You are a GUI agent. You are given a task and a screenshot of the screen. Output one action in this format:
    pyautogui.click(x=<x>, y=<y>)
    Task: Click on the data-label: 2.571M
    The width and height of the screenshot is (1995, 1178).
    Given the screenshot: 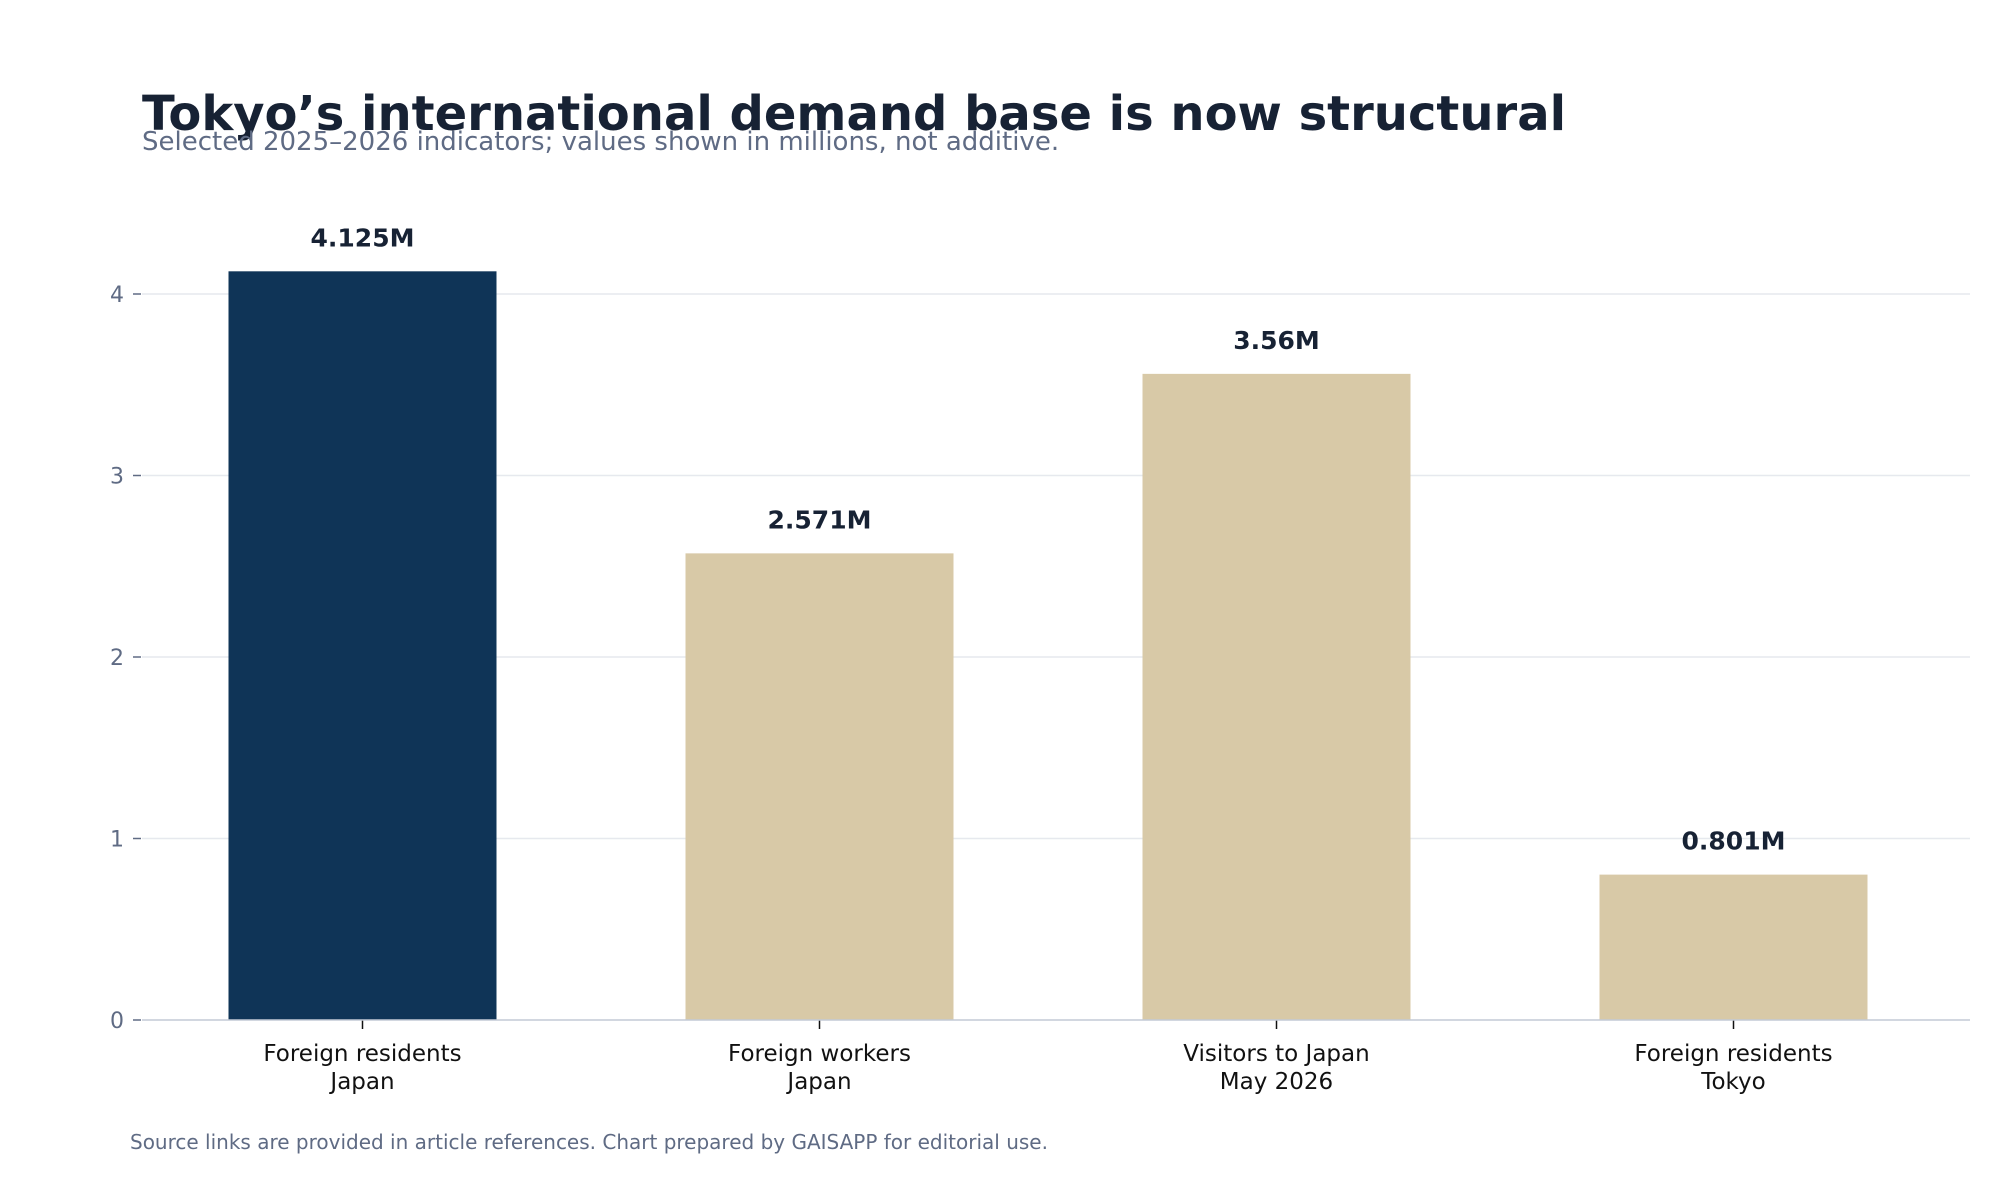 What is the action you would take?
    pyautogui.click(x=820, y=519)
    